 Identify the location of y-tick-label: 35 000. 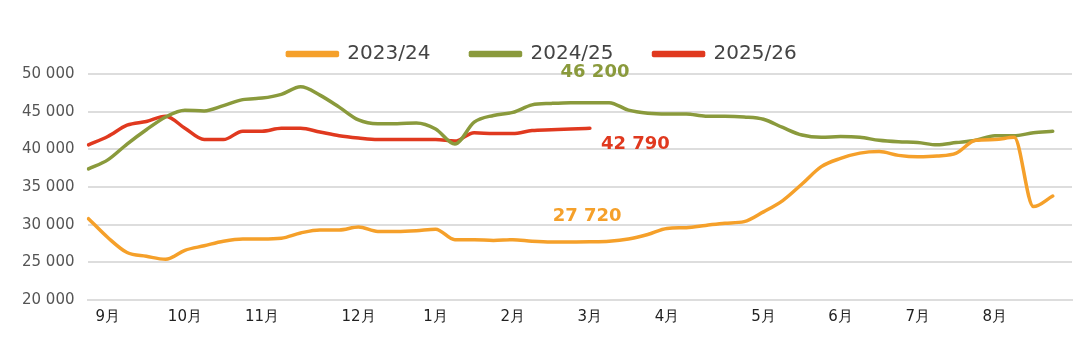
(48, 185).